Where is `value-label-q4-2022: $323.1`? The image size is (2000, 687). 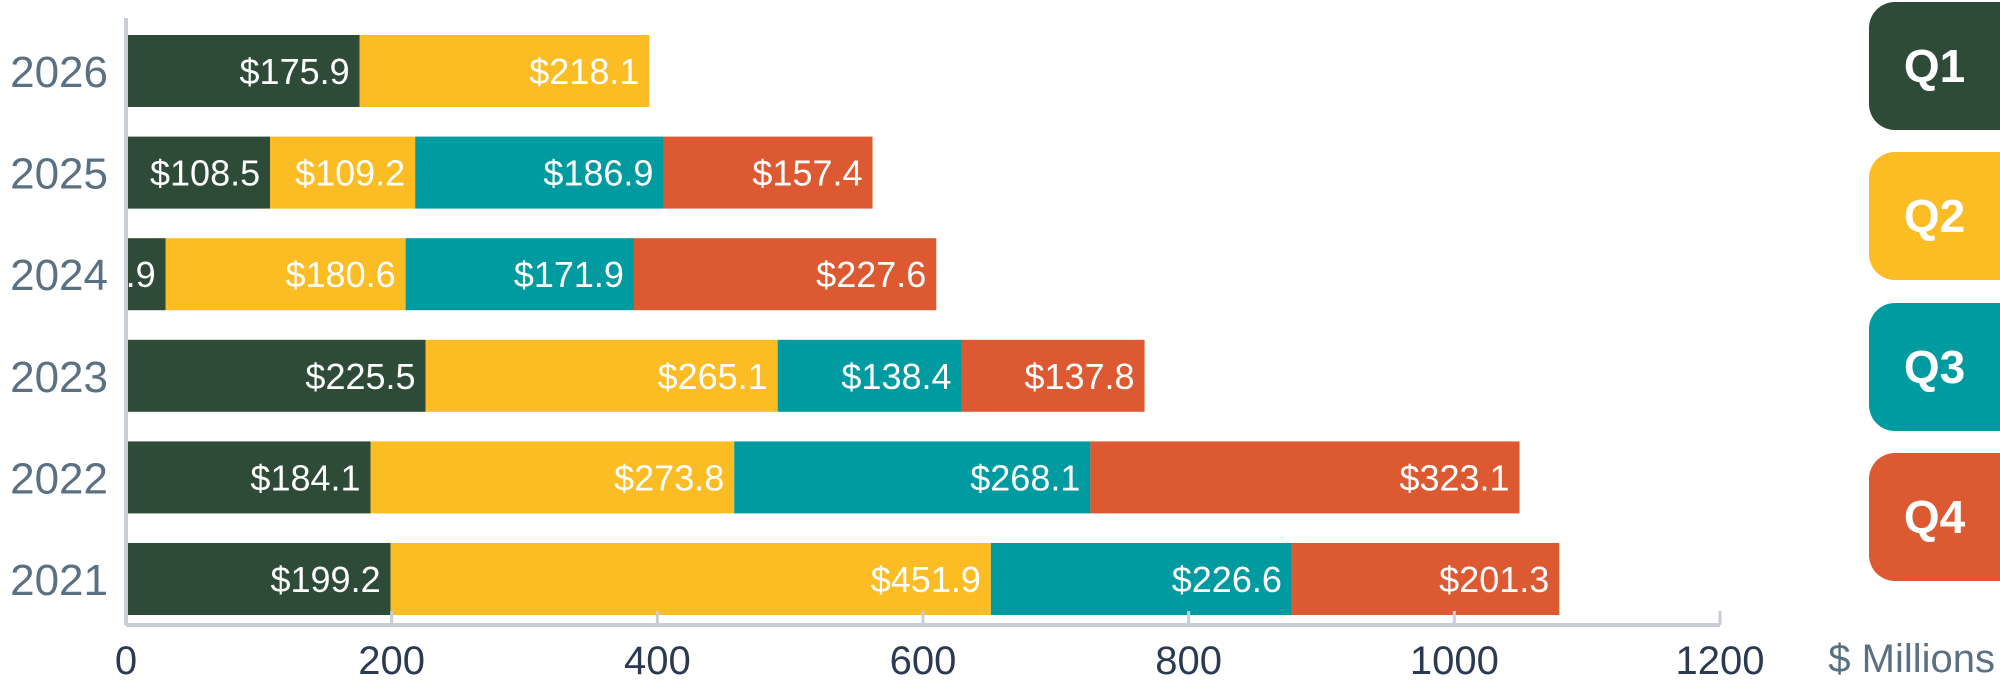 value-label-q4-2022: $323.1 is located at coordinates (1454, 477).